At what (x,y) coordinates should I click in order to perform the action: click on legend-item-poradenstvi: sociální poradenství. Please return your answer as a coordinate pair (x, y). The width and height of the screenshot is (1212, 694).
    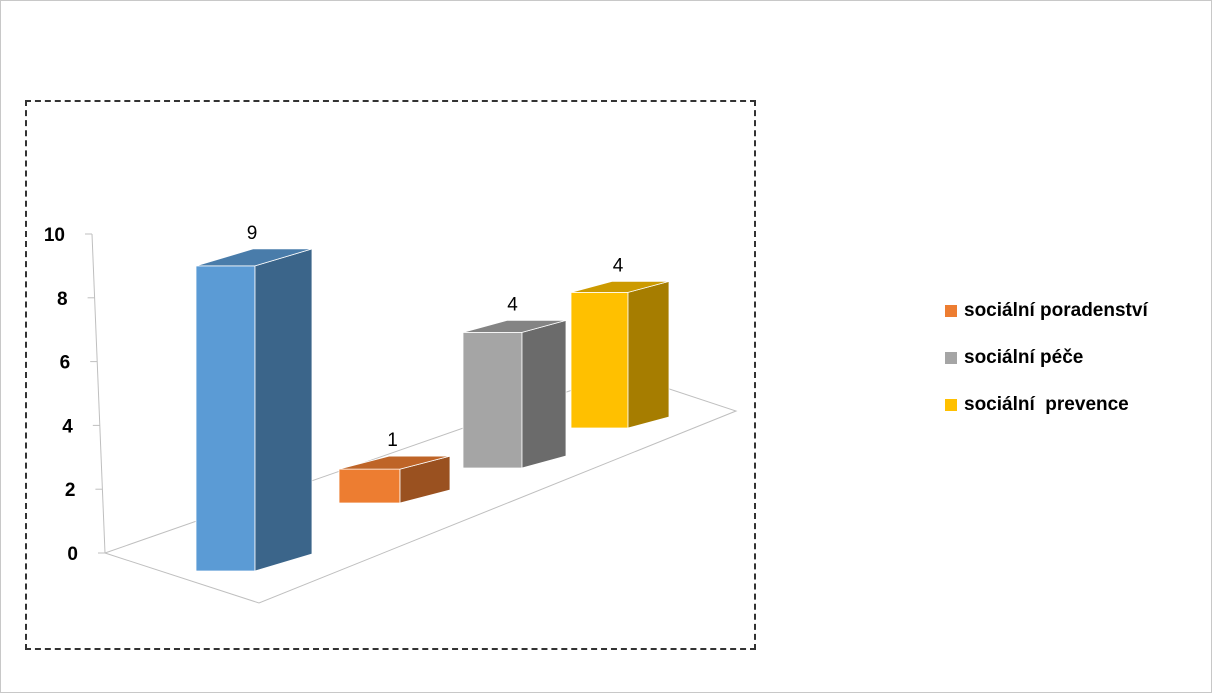
    Looking at the image, I should click on (1046, 311).